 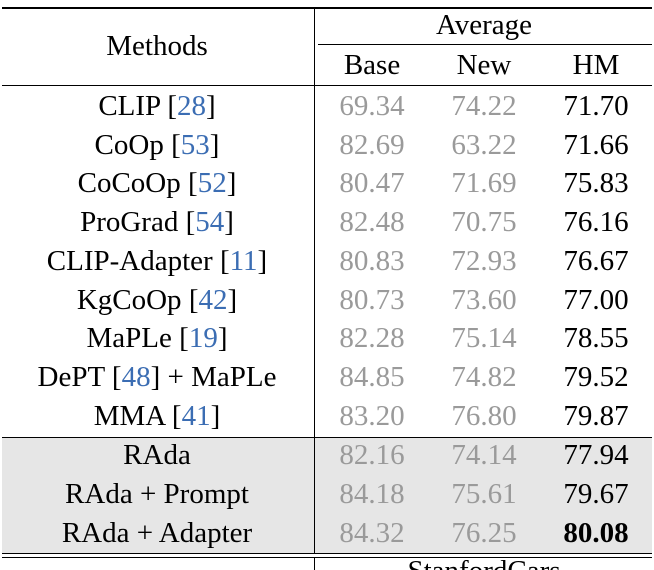 I want to click on hm-value: 76.67, so click(x=596, y=261).